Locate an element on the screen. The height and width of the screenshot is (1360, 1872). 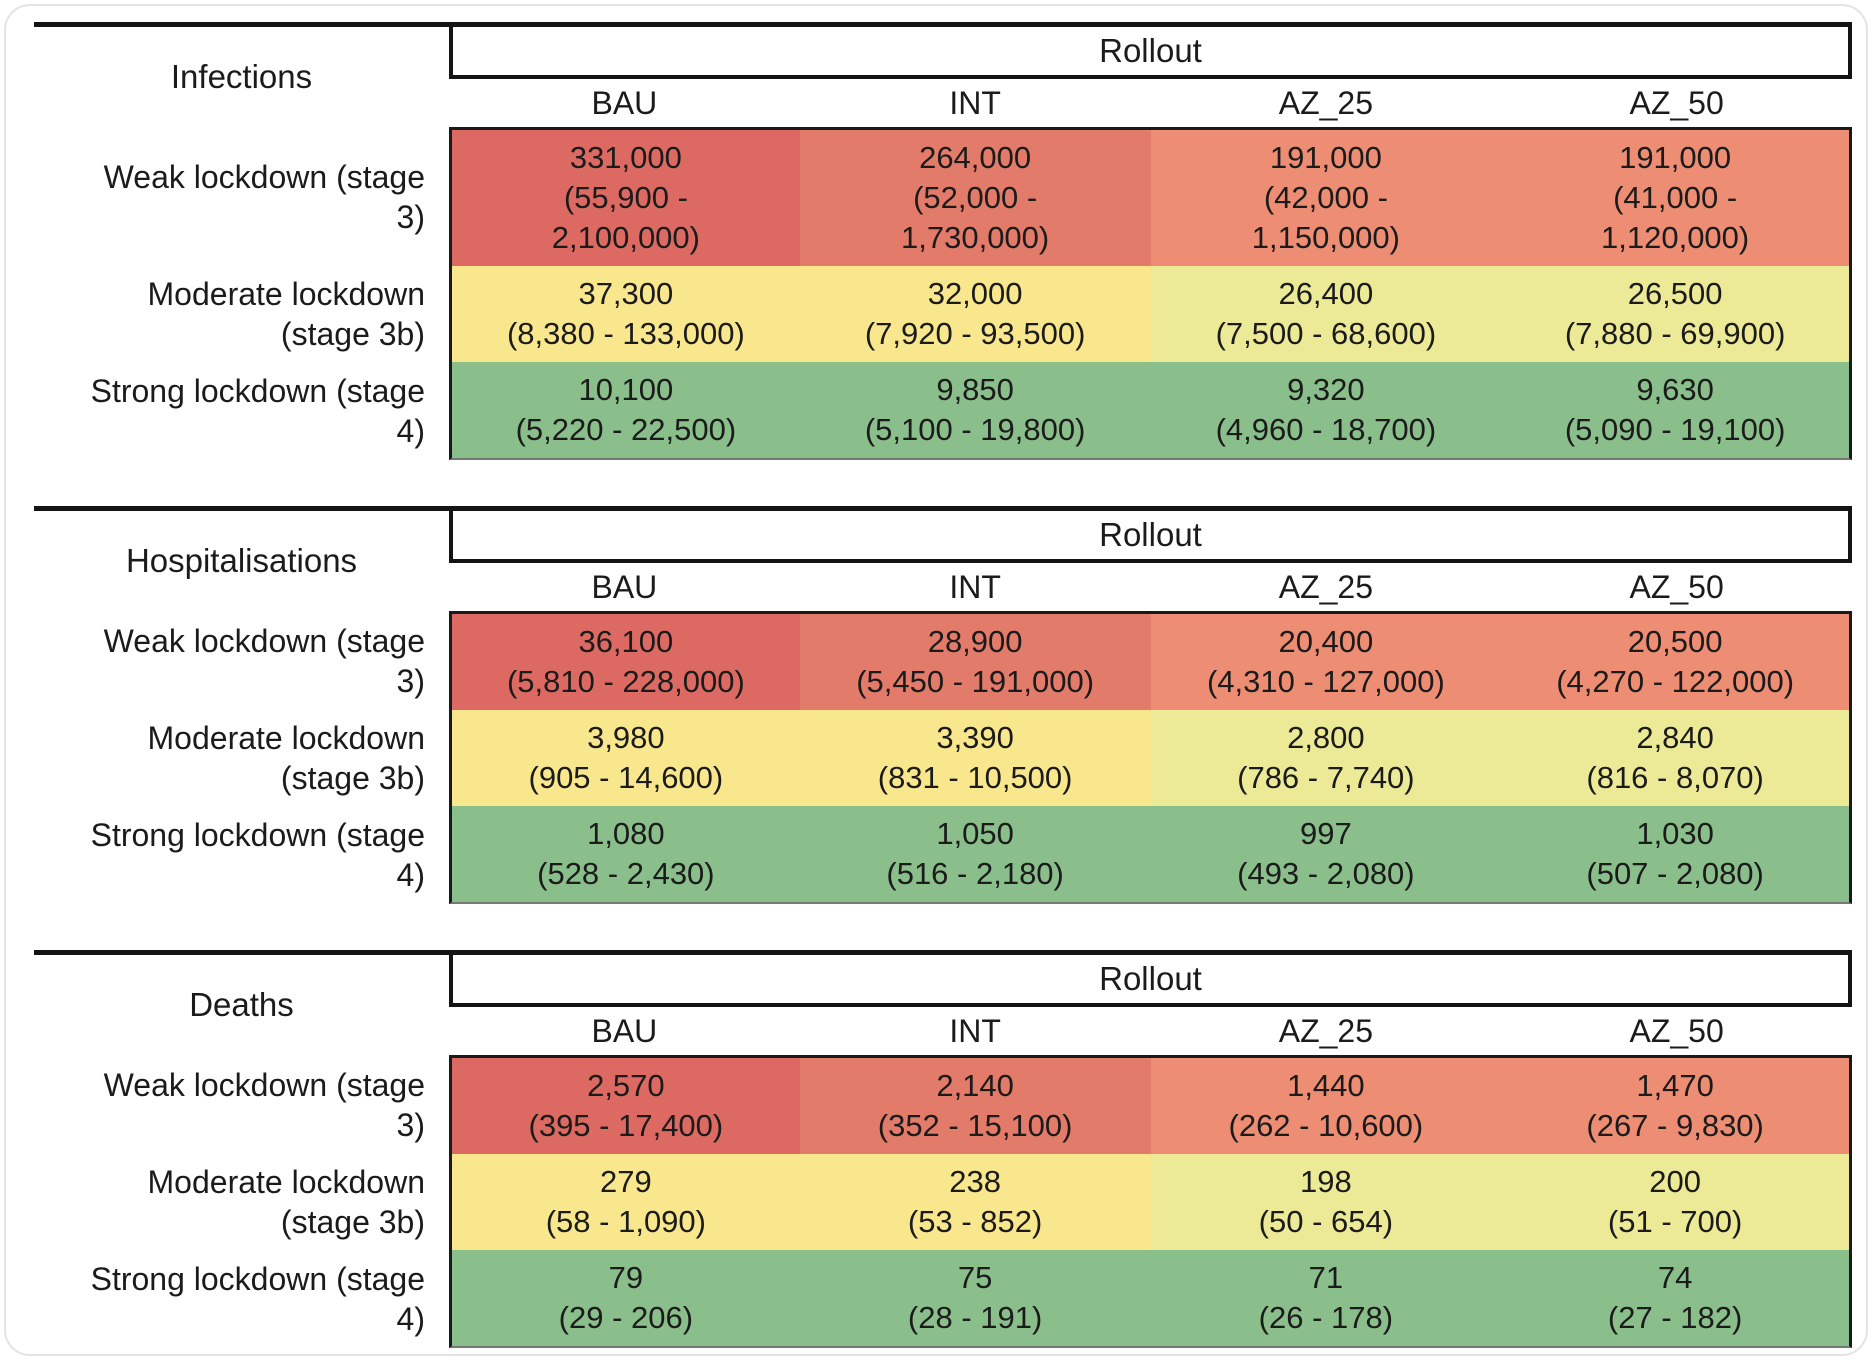
value-cell: 3,390 (831 - 10,500) is located at coordinates (975, 758).